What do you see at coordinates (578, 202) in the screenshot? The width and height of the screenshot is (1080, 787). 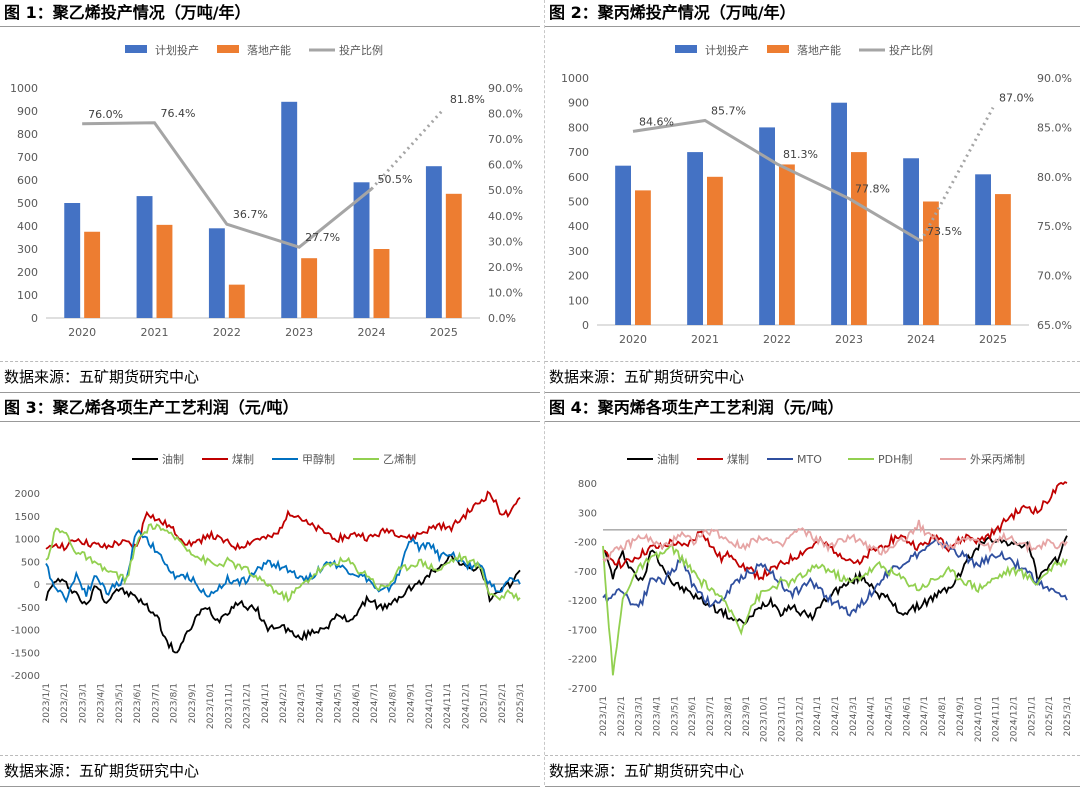 I see `y-tick-label: 500` at bounding box center [578, 202].